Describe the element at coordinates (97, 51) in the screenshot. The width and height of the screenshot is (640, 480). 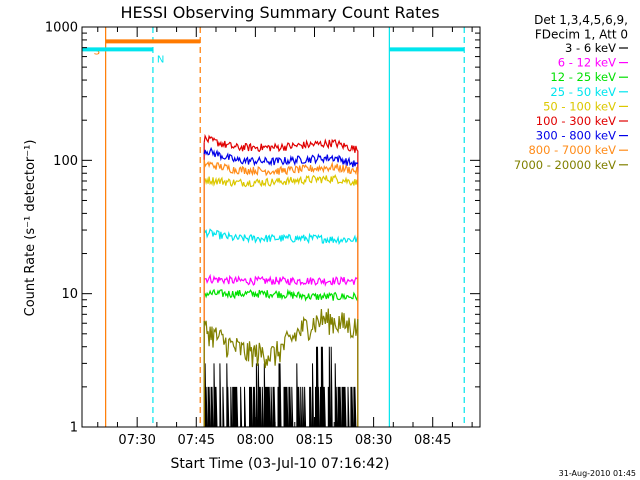
I see `annotation-label-0: S` at that location.